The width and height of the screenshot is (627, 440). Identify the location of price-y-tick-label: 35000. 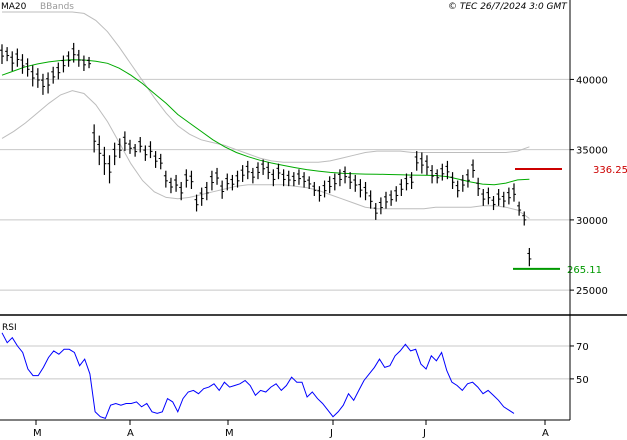
(592, 151).